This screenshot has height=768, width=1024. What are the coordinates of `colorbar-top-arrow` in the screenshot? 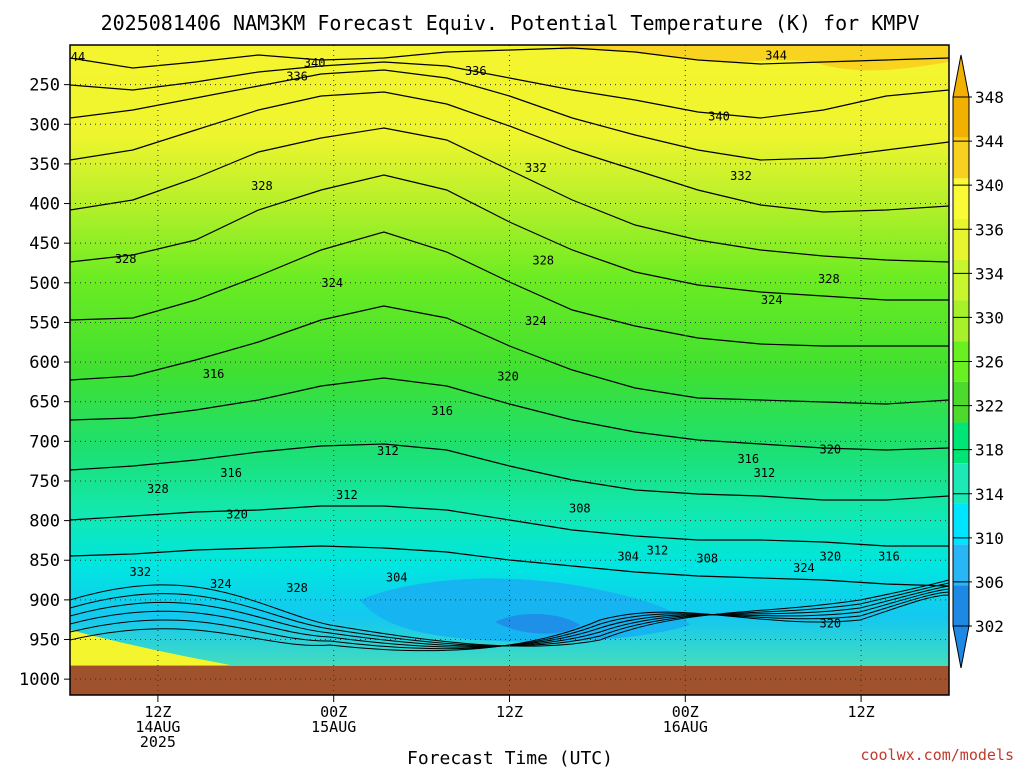 It's located at (961, 76).